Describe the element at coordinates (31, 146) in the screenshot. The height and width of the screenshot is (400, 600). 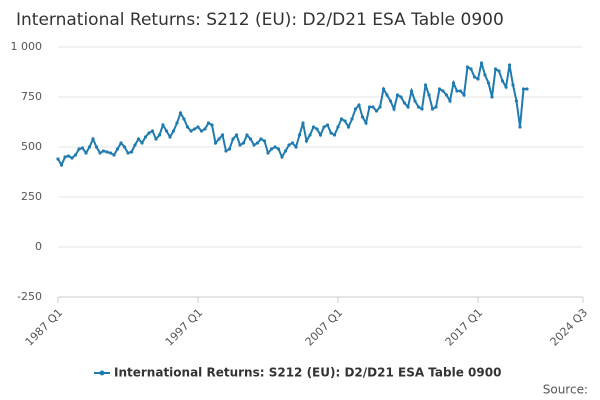
I see `y-tick-label: 500` at that location.